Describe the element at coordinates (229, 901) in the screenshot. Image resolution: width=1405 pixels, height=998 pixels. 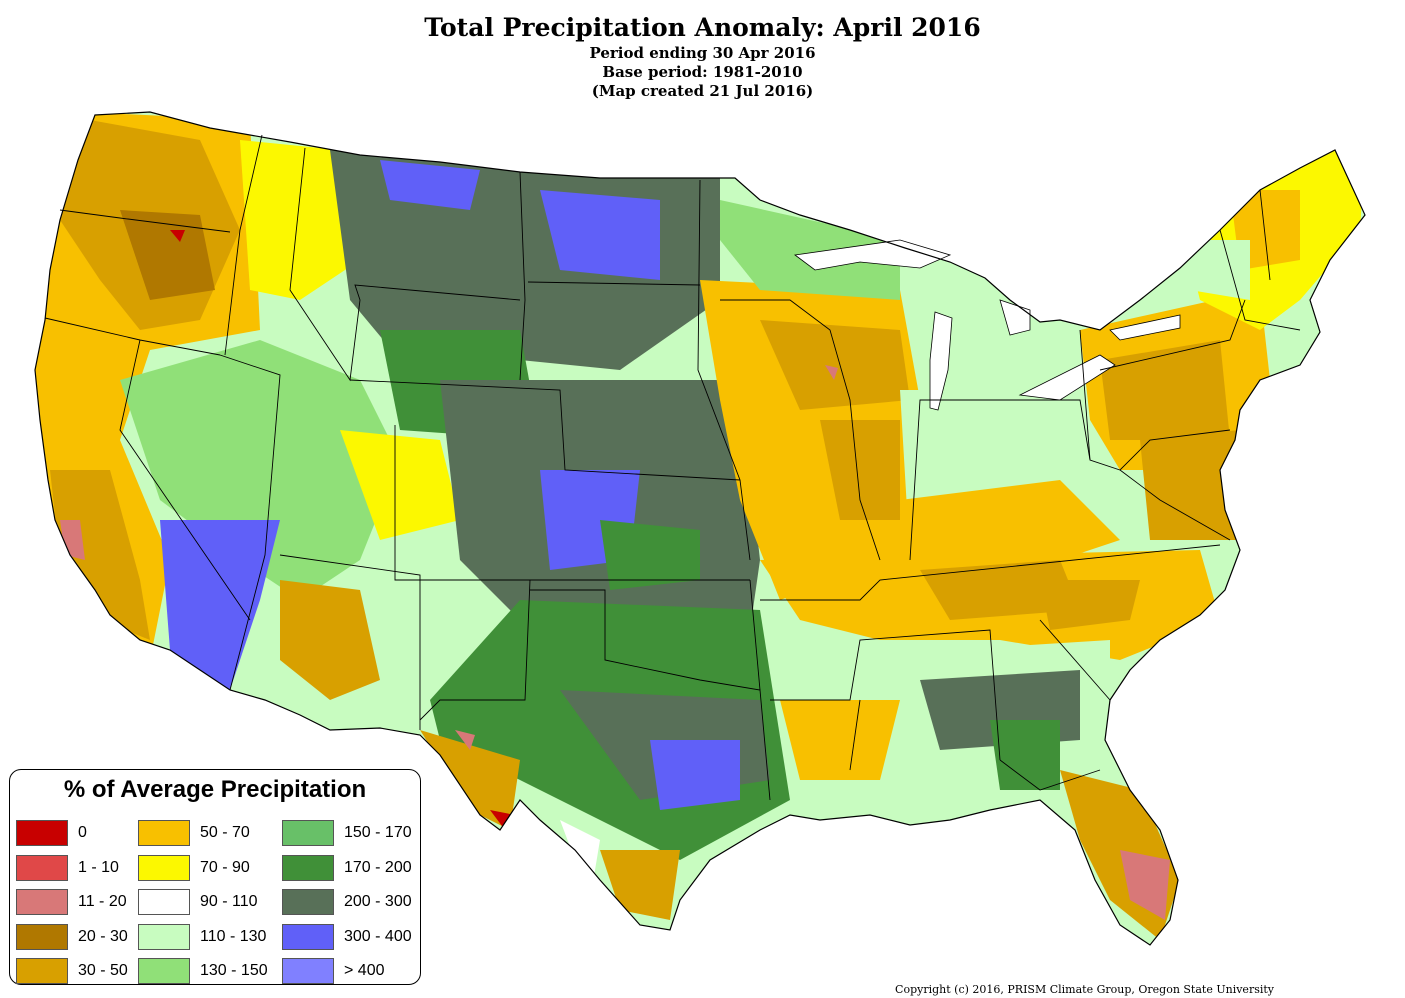
I see `legend-label: 90 - 110` at that location.